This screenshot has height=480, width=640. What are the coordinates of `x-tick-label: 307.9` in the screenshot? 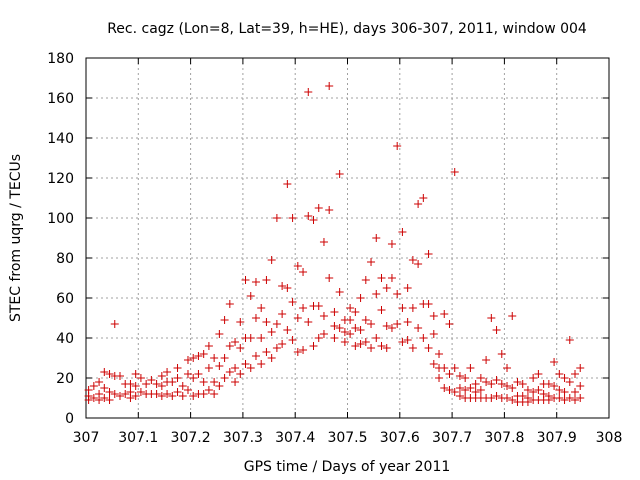 It's located at (557, 438).